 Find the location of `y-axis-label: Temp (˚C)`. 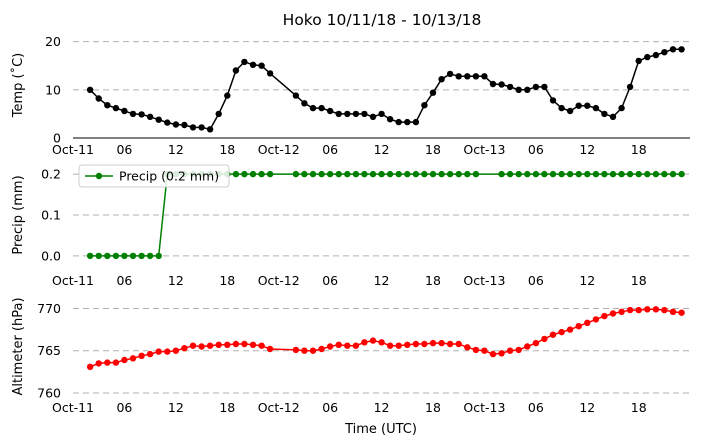

y-axis-label: Temp (˚C) is located at coordinates (18, 86).